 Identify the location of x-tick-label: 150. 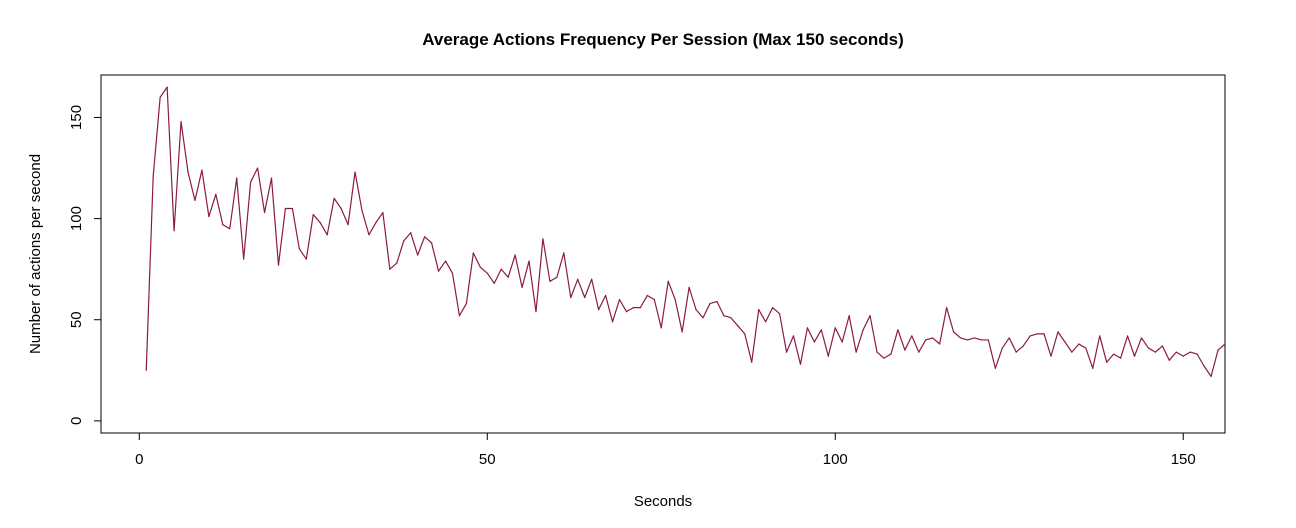
(1183, 459).